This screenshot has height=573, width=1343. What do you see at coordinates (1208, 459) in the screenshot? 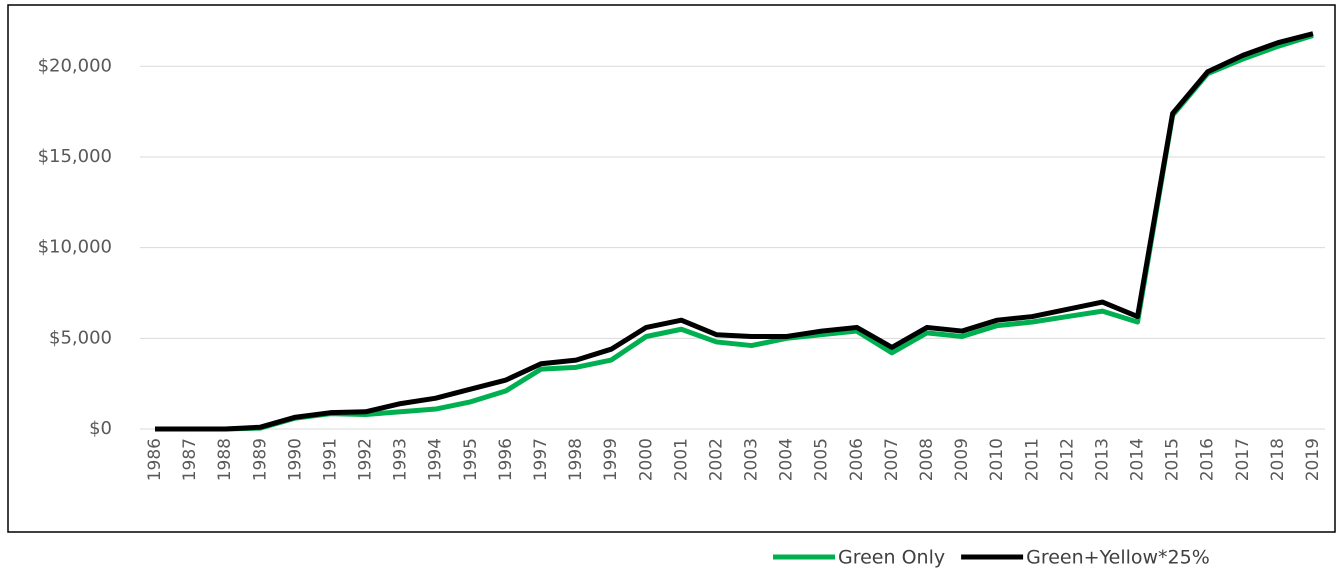
I see `x-tick-label: 2016` at bounding box center [1208, 459].